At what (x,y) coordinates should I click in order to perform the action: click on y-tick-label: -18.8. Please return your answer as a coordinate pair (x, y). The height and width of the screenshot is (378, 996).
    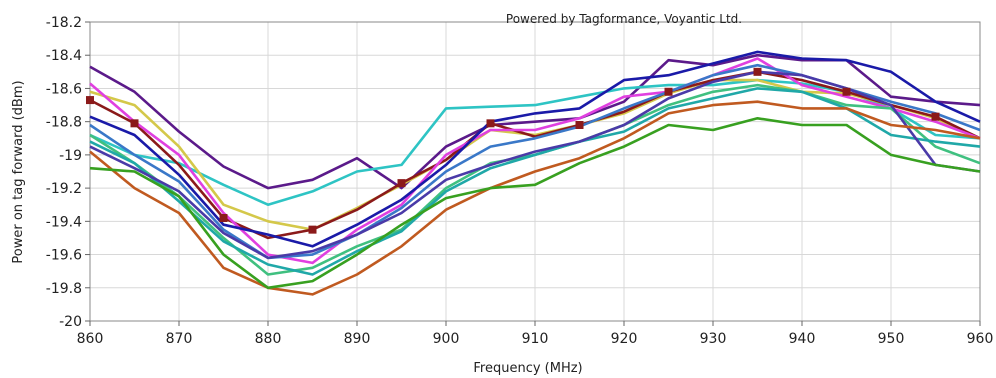
    Looking at the image, I should click on (64, 123).